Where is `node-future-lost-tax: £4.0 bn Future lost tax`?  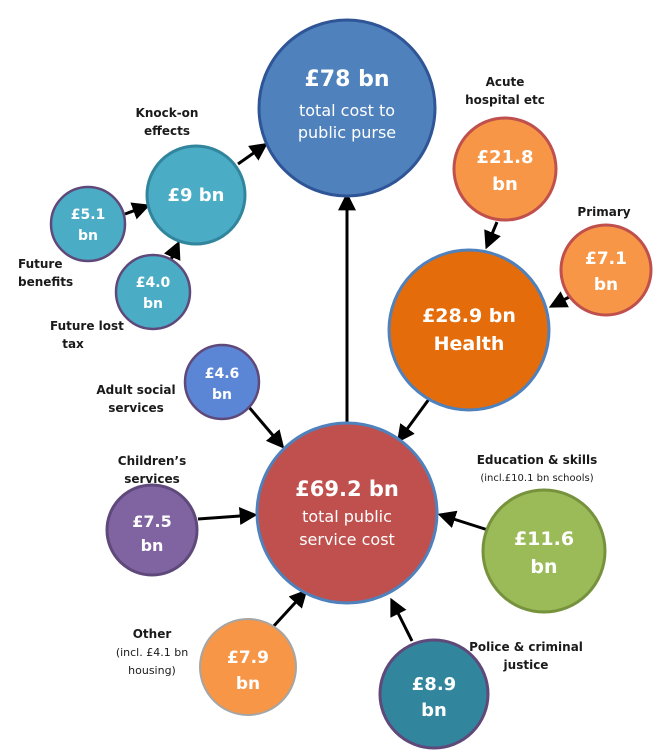 node-future-lost-tax: £4.0 bn Future lost tax is located at coordinates (121, 302).